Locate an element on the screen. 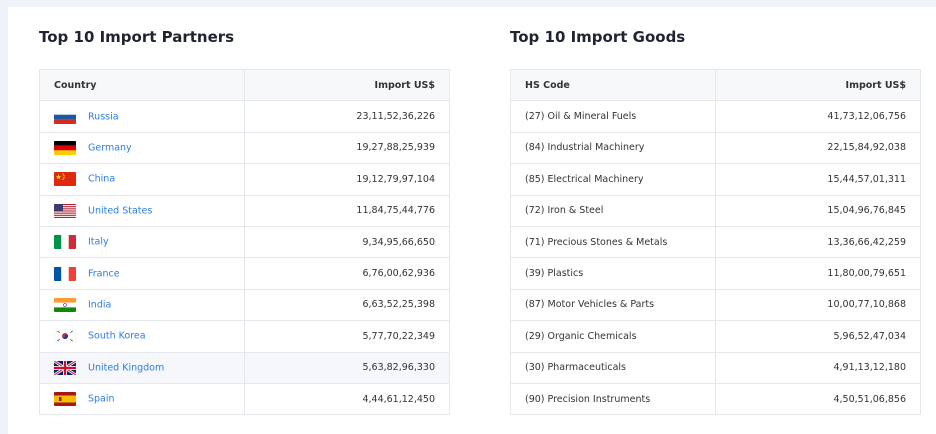 This screenshot has width=936, height=434. import-value-cell: 22,15,84,92,038 is located at coordinates (818, 148).